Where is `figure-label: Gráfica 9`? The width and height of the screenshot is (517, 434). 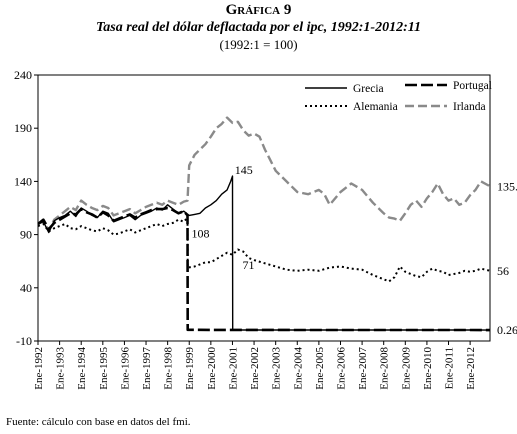 figure-label: Gráfica 9 is located at coordinates (258, 10).